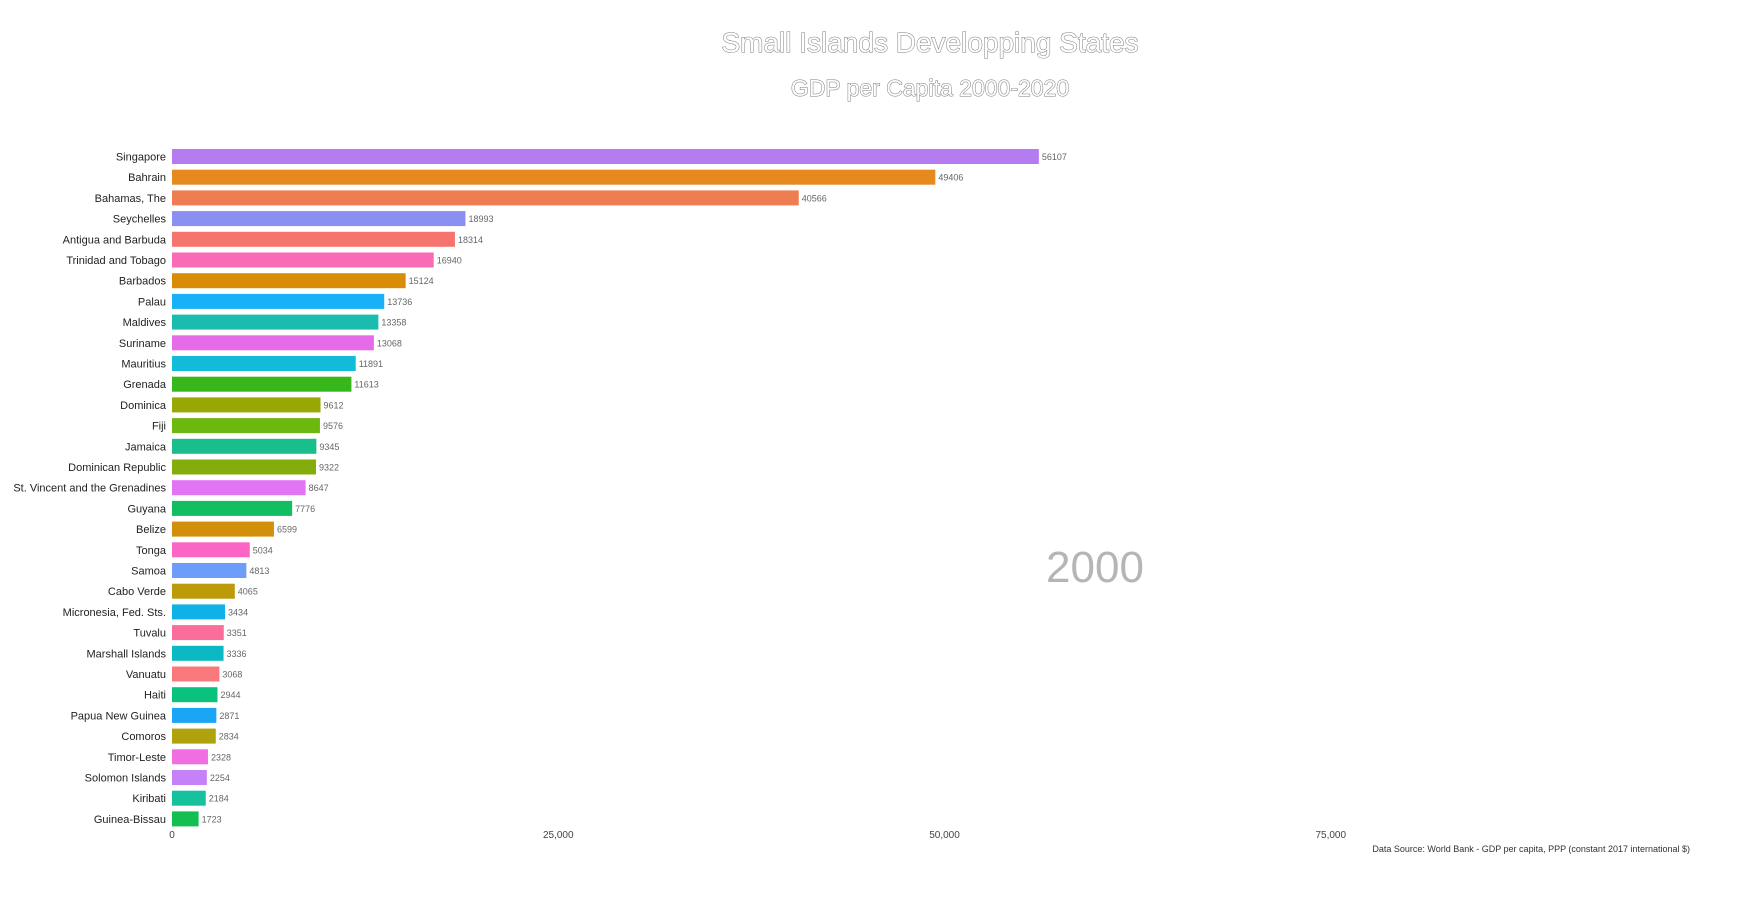 This screenshot has width=1745, height=910. What do you see at coordinates (130, 820) in the screenshot?
I see `category-label: Guinea-Bissau` at bounding box center [130, 820].